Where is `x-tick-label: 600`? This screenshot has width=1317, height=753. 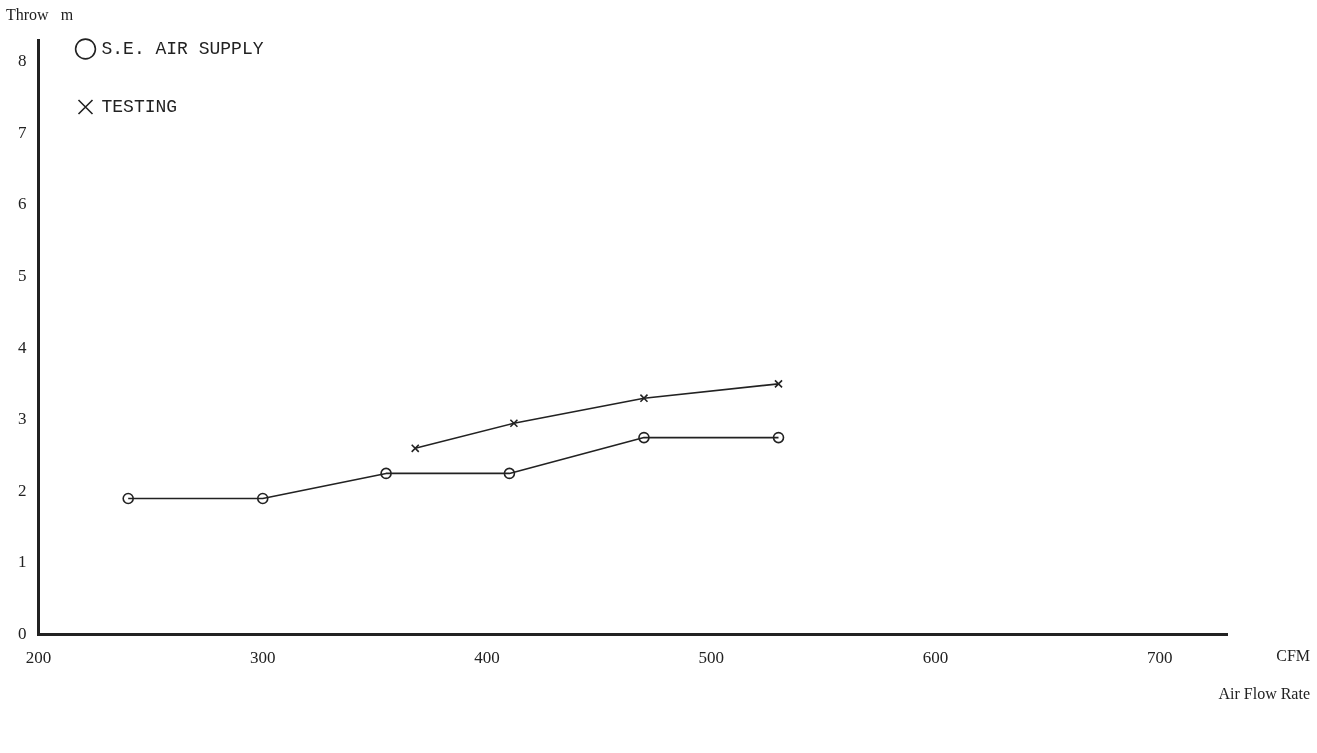 x-tick-label: 600 is located at coordinates (935, 658).